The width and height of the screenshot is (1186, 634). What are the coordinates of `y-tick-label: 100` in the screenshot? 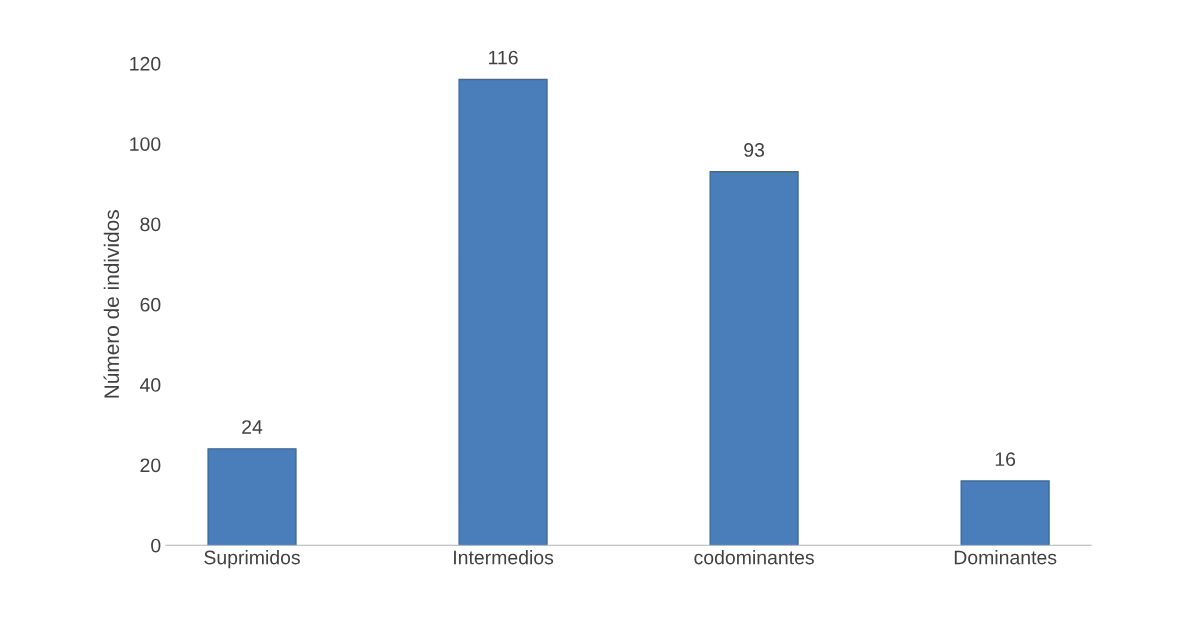 It's located at (145, 144).